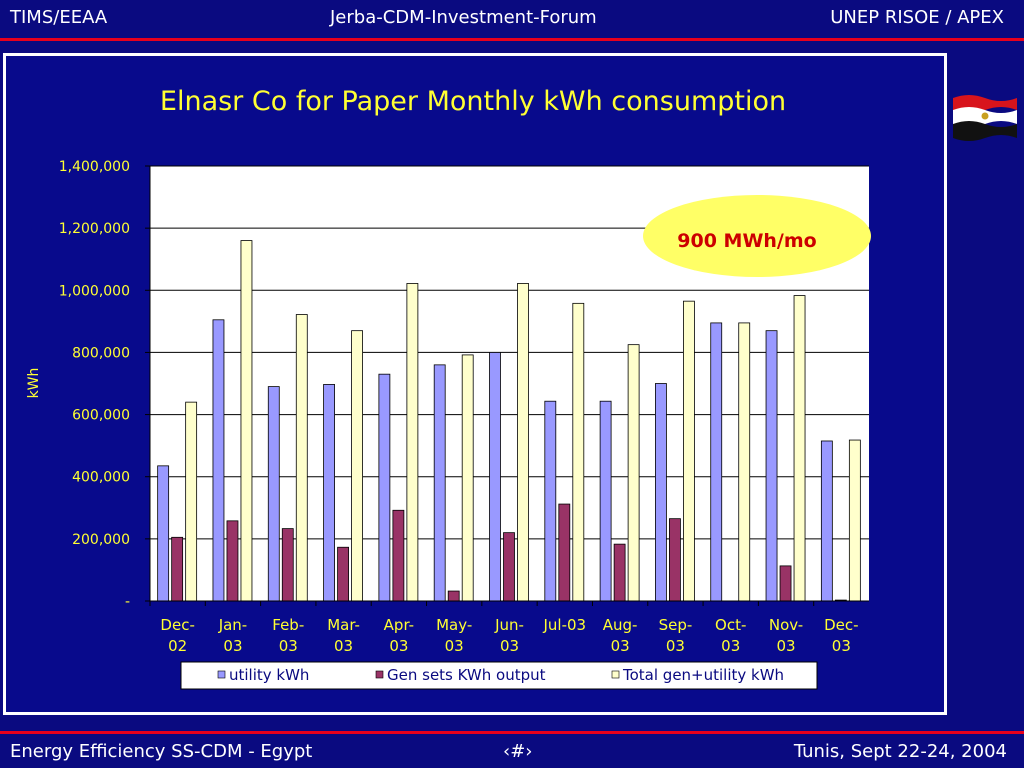  I want to click on x-tick-label: Jan-, so click(233, 625).